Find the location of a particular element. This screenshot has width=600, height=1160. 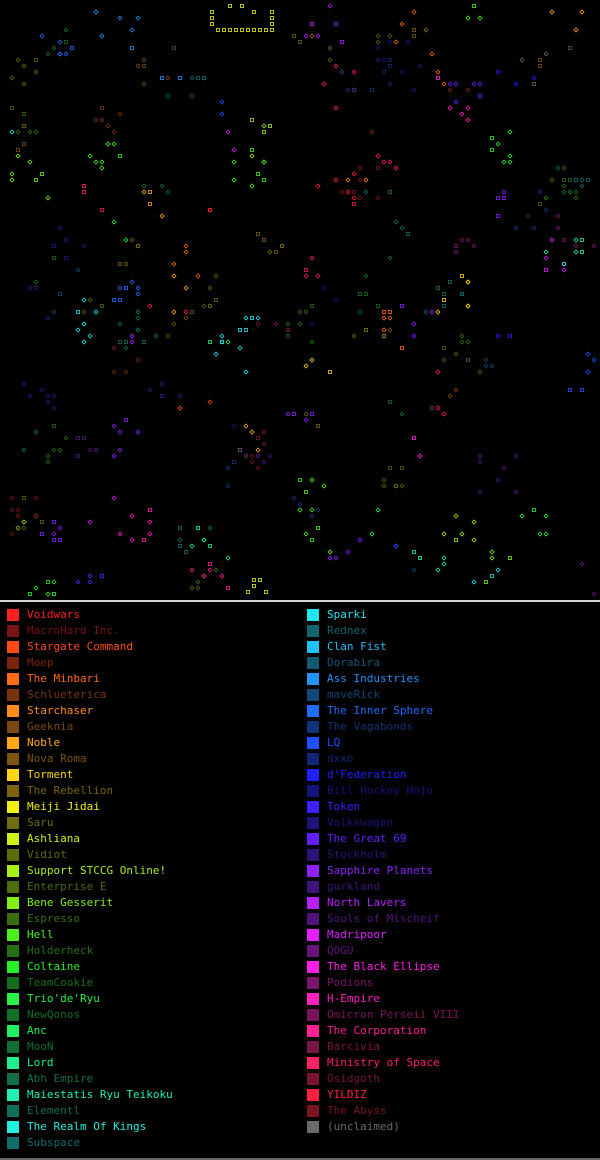

legend-item: NewQonos is located at coordinates (157, 1015).